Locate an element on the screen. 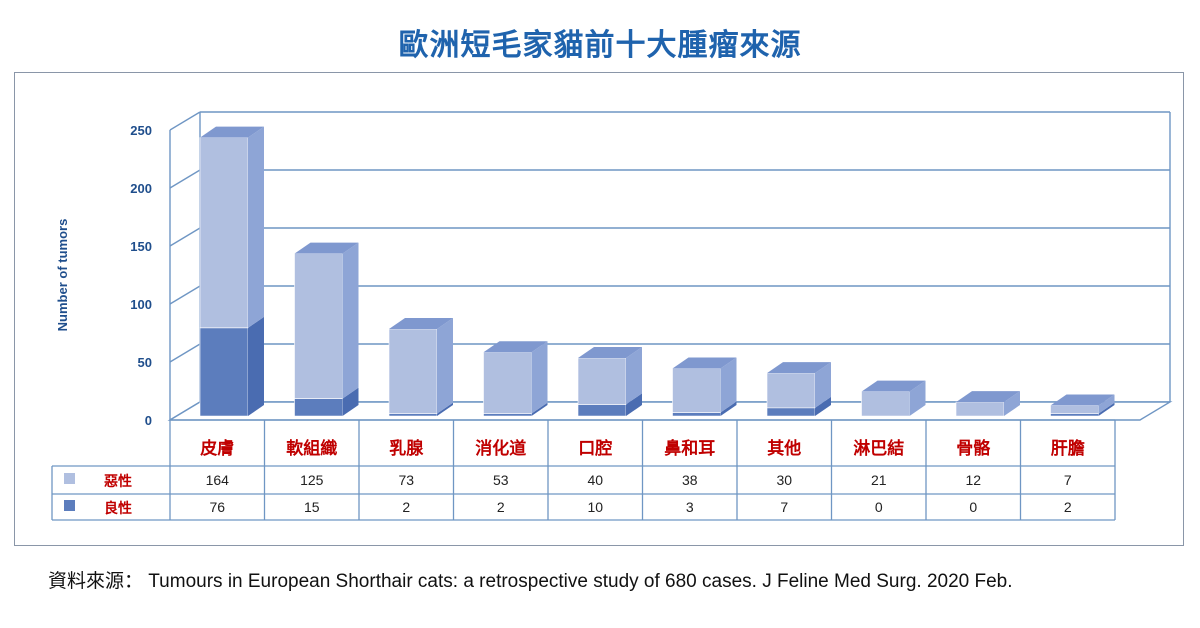  category-label: 消化道 is located at coordinates (500, 448).